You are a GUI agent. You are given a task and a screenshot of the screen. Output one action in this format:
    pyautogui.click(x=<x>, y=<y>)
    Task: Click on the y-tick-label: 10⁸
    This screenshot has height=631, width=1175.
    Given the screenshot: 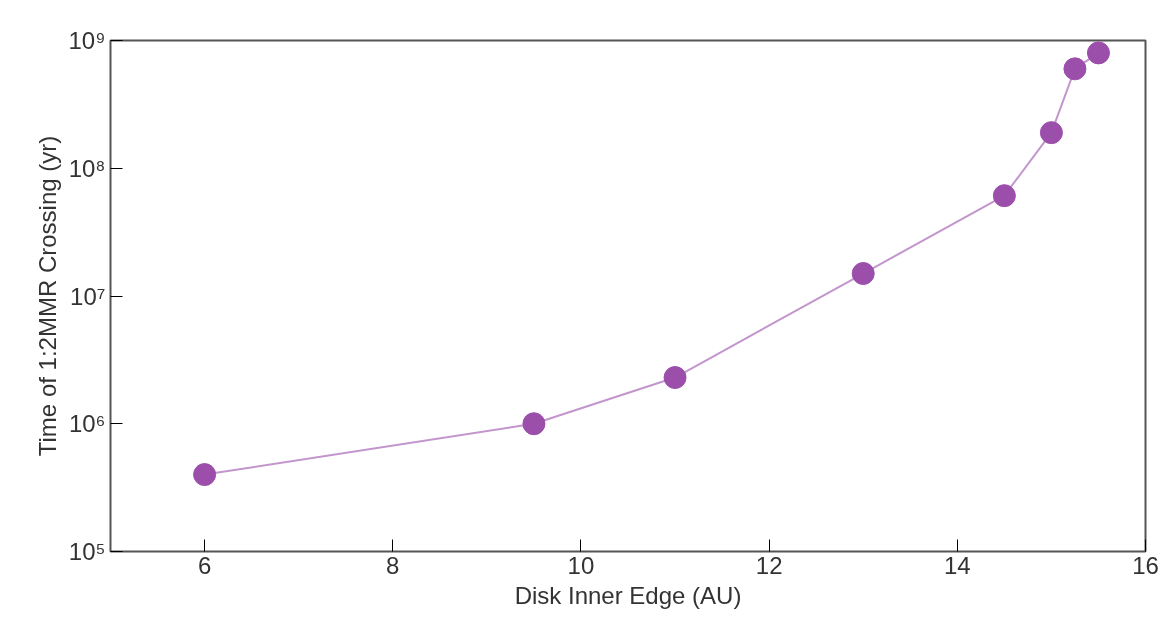 What is the action you would take?
    pyautogui.click(x=87, y=168)
    